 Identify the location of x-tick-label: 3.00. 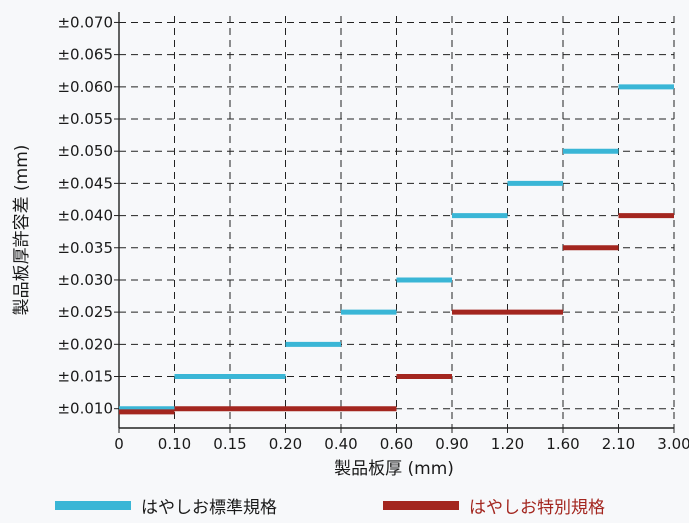
(673, 444).